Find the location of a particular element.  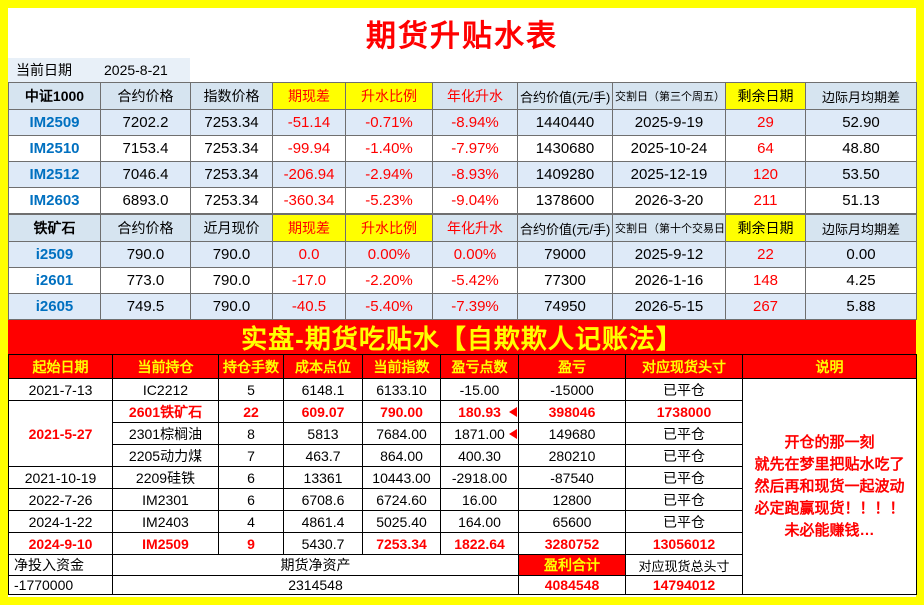

lots-cell: 5 is located at coordinates (251, 389).